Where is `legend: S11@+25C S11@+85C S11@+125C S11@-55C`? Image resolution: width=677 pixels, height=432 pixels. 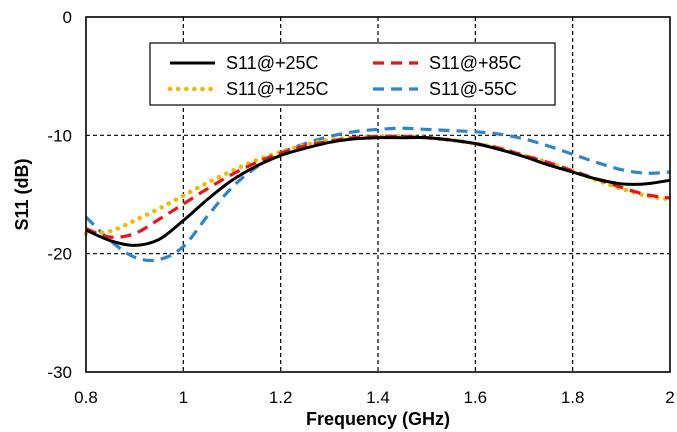 legend: S11@+25C S11@+85C S11@+125C S11@-55C is located at coordinates (352, 74).